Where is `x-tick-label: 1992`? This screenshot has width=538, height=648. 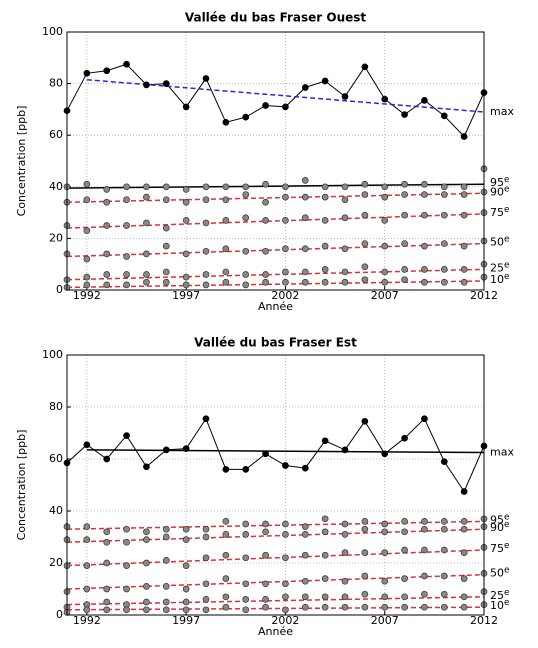
x-tick-label: 1992 is located at coordinates (87, 295).